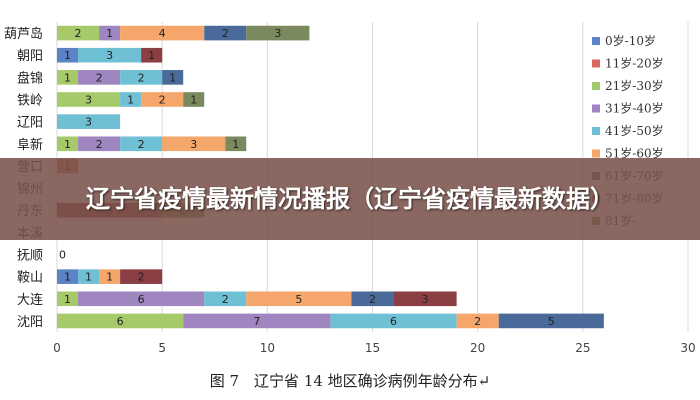  I want to click on x-tick-label: 30, so click(687, 348).